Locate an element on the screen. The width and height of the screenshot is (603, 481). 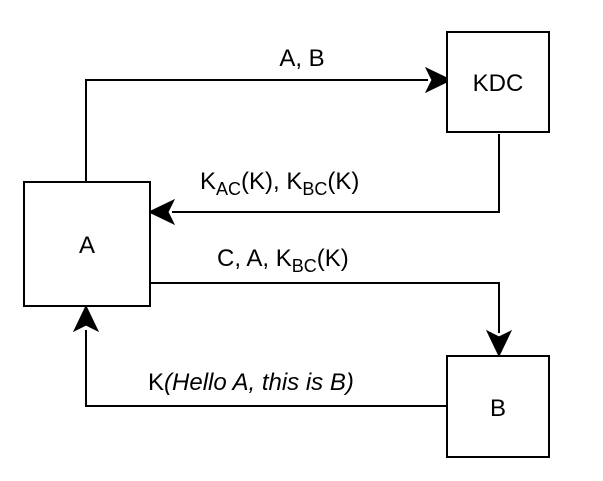
key-k-ac: K is located at coordinates (208, 181).